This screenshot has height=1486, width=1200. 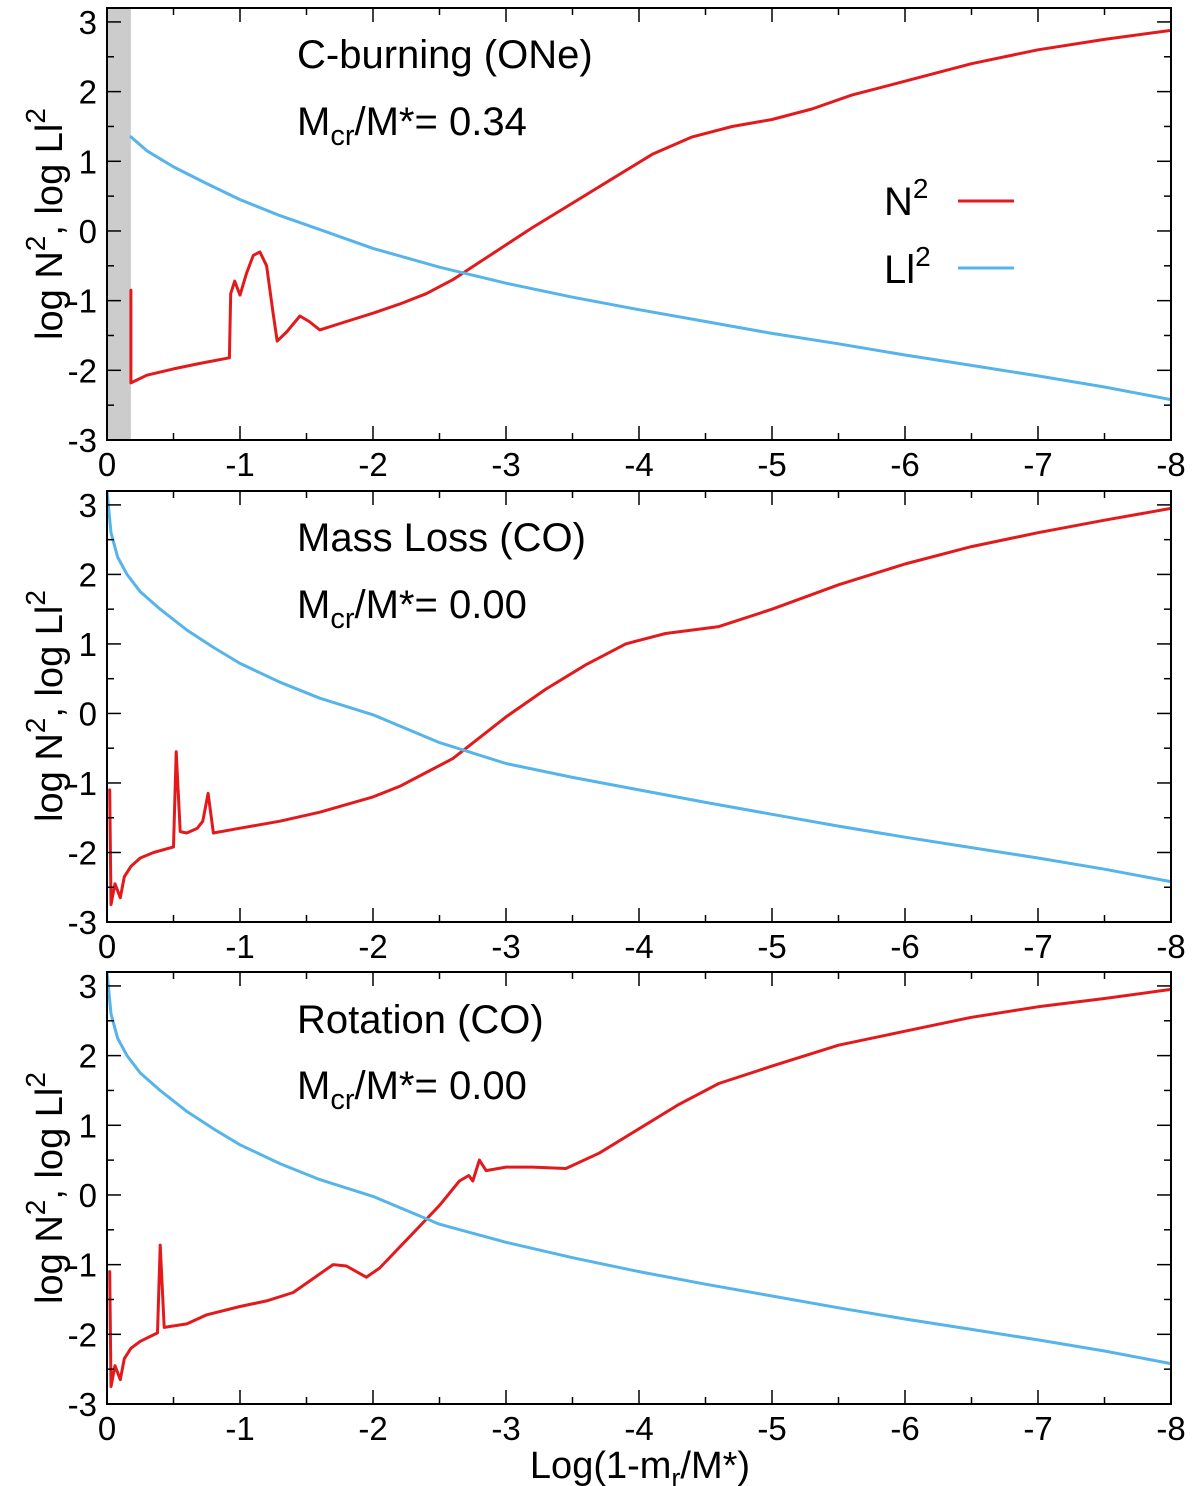 What do you see at coordinates (420, 1020) in the screenshot?
I see `panel-title: Rotation (CO)` at bounding box center [420, 1020].